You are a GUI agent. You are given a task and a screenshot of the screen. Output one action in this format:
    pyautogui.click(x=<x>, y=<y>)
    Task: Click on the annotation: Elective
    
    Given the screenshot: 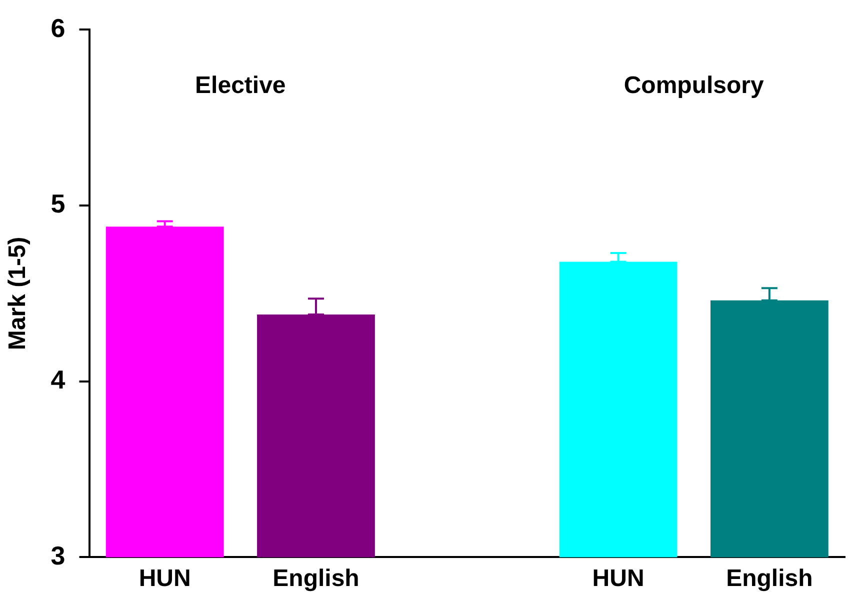 What is the action you would take?
    pyautogui.click(x=240, y=86)
    